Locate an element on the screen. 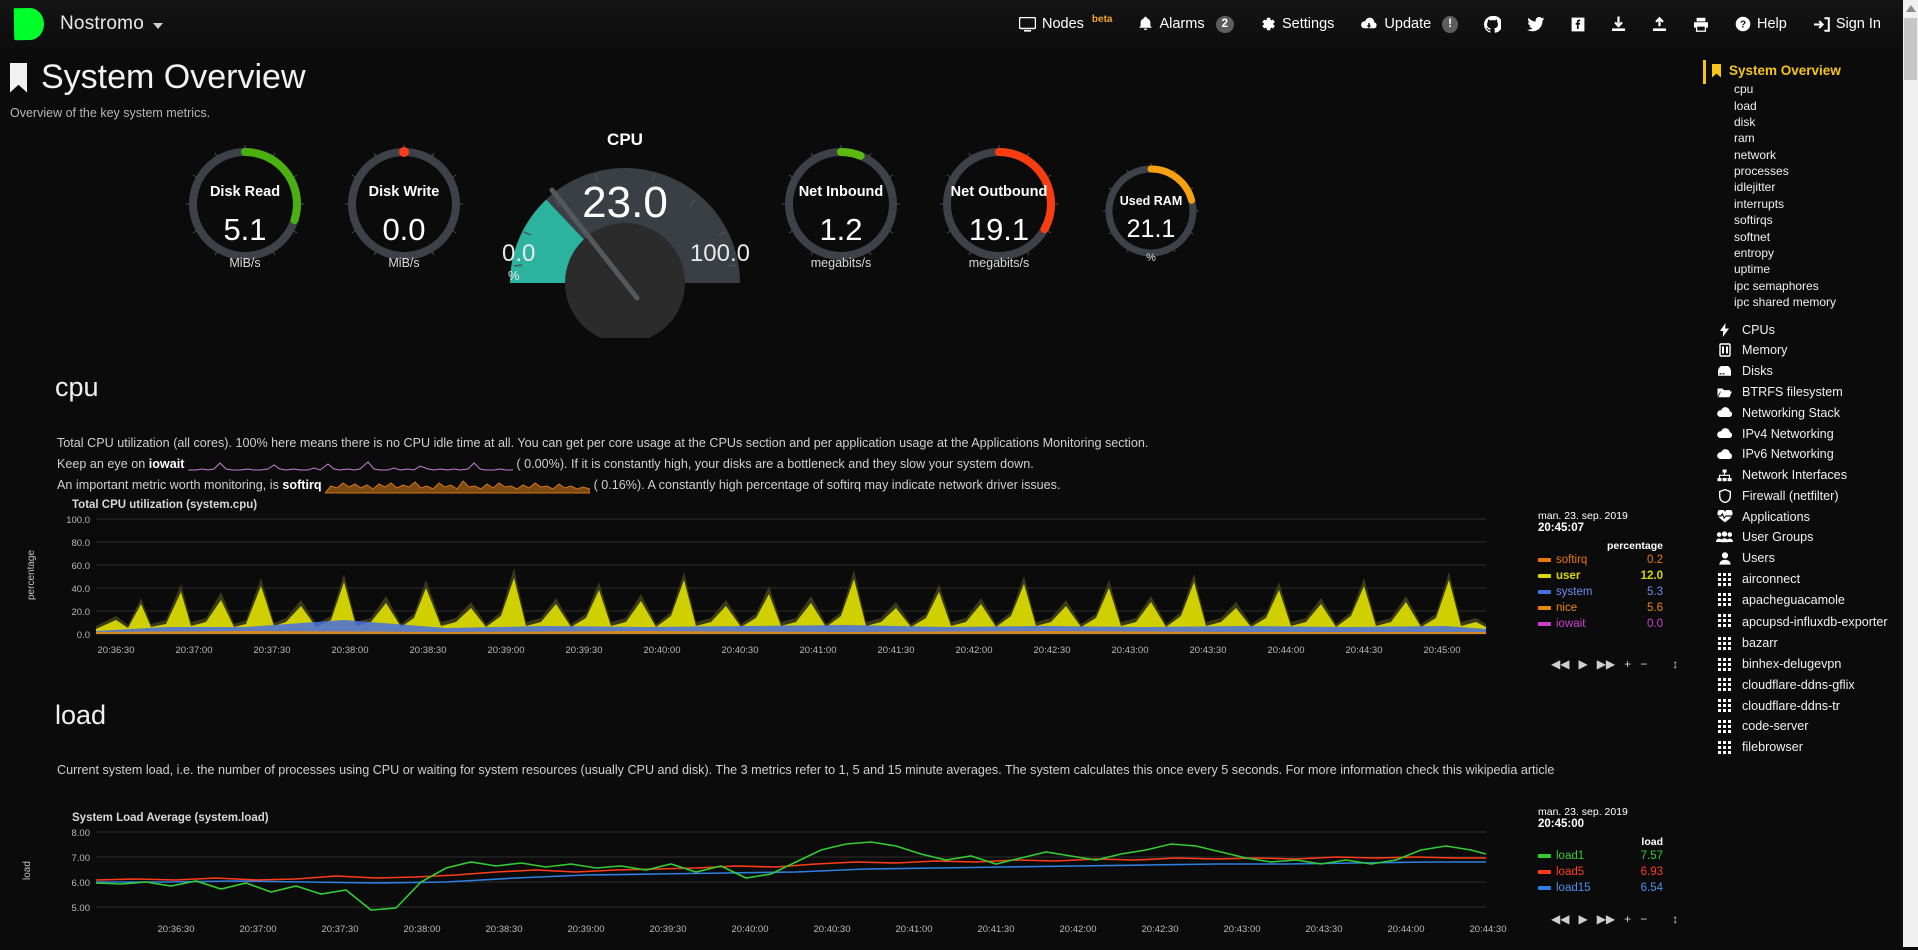 This screenshot has width=1918, height=950. svg-text: 20:37:00 is located at coordinates (194, 650).